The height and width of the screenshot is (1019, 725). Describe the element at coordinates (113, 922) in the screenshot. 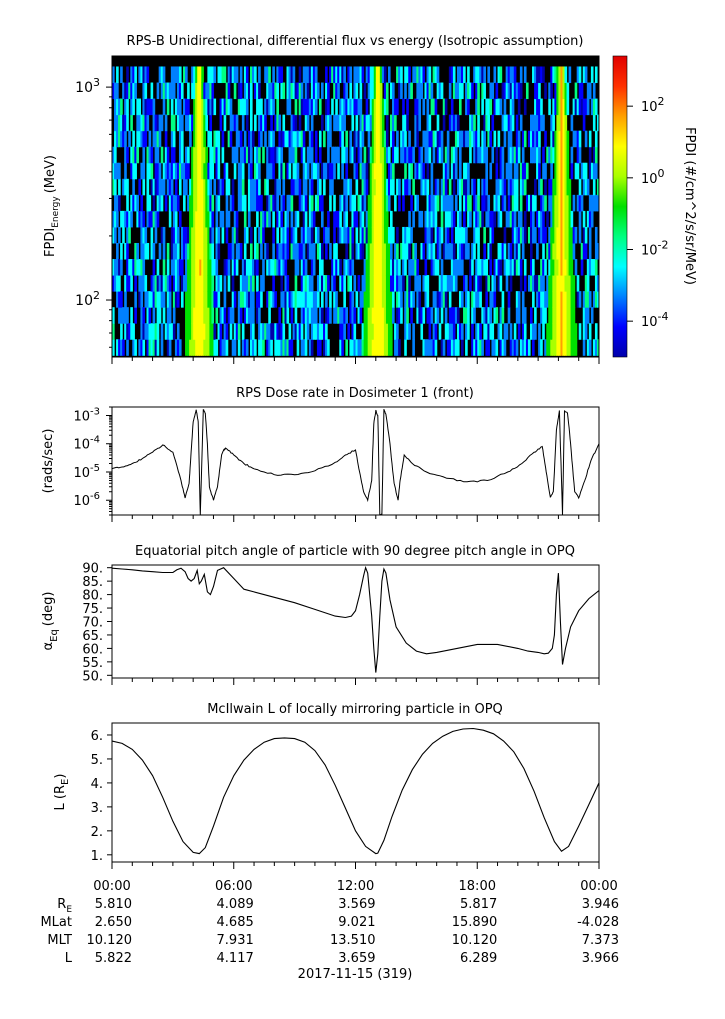

I see `ephemeris-value: 2.650` at that location.